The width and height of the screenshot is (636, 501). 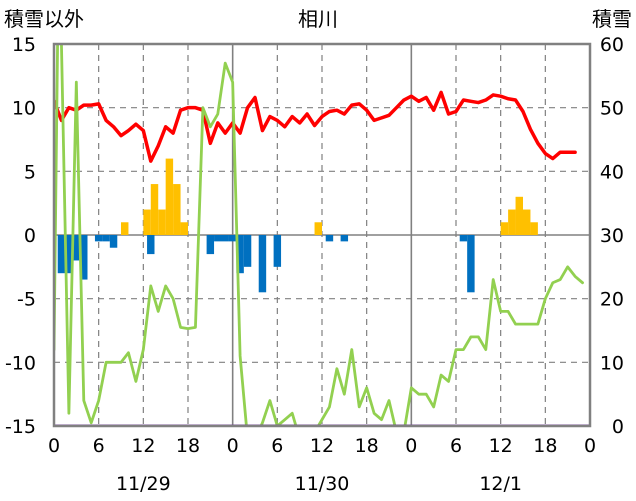 What do you see at coordinates (30, 236) in the screenshot?
I see `y-left-tick-label: 0` at bounding box center [30, 236].